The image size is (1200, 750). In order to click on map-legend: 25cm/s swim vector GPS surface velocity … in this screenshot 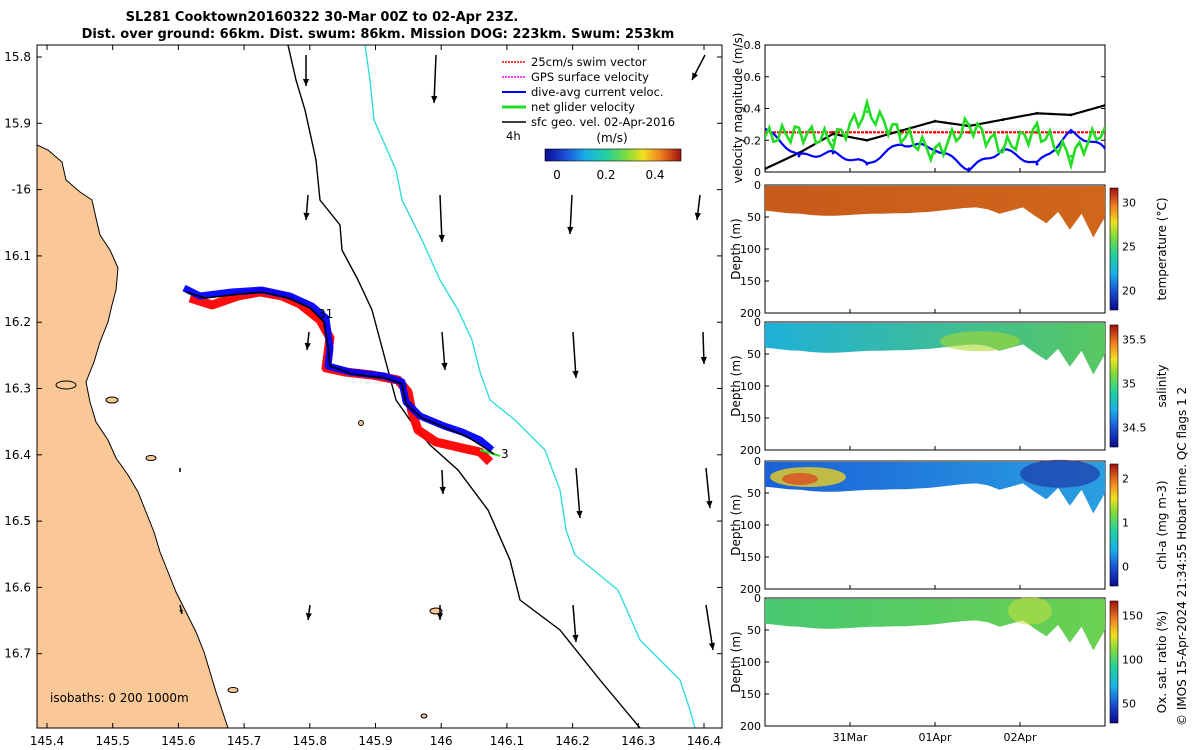, I will do `click(592, 118)`.